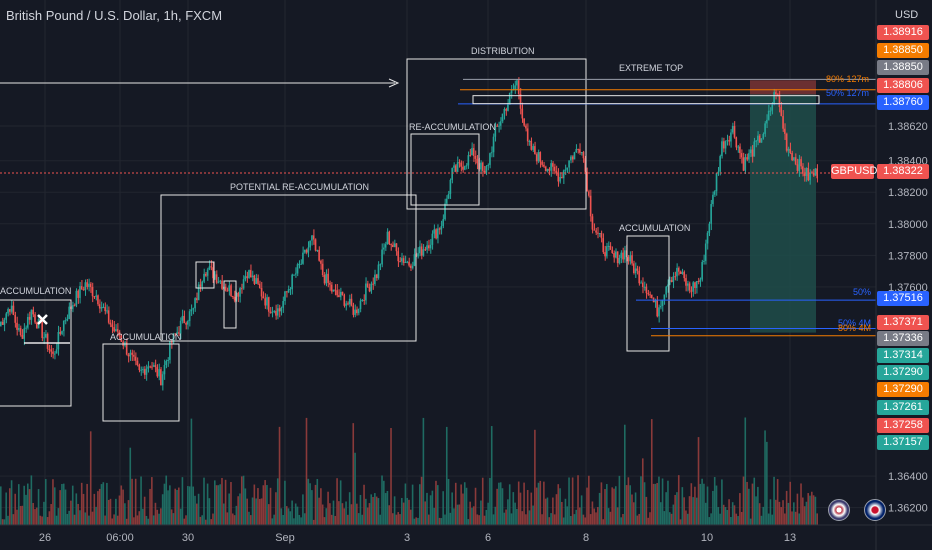  What do you see at coordinates (875, 510) in the screenshot?
I see `uk-flag-icon` at bounding box center [875, 510].